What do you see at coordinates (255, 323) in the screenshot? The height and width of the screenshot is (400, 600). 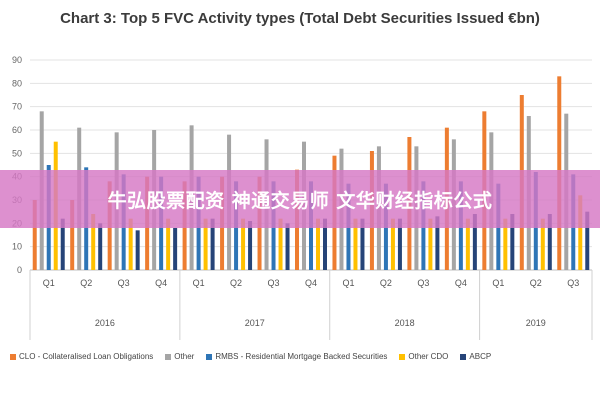 I see `year-label: 2017` at bounding box center [255, 323].